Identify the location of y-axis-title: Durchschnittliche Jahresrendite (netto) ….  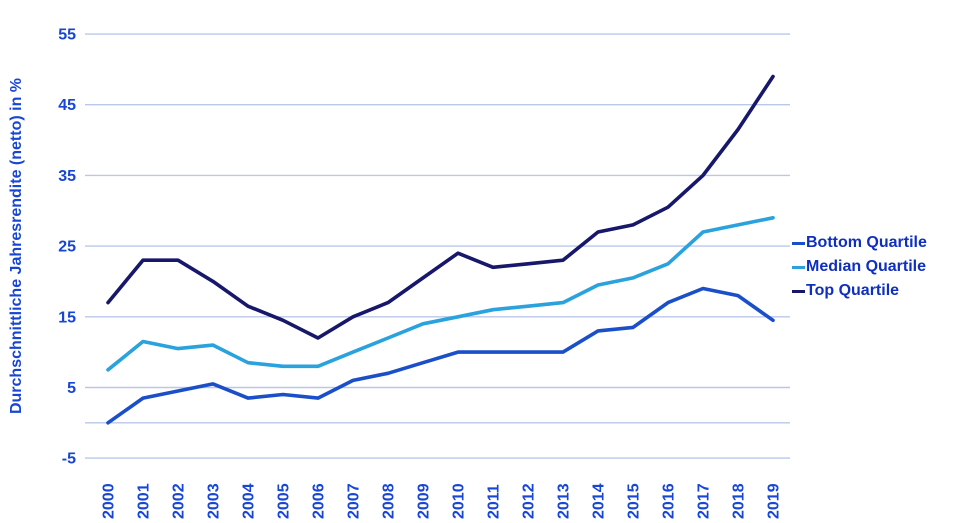
(16, 246).